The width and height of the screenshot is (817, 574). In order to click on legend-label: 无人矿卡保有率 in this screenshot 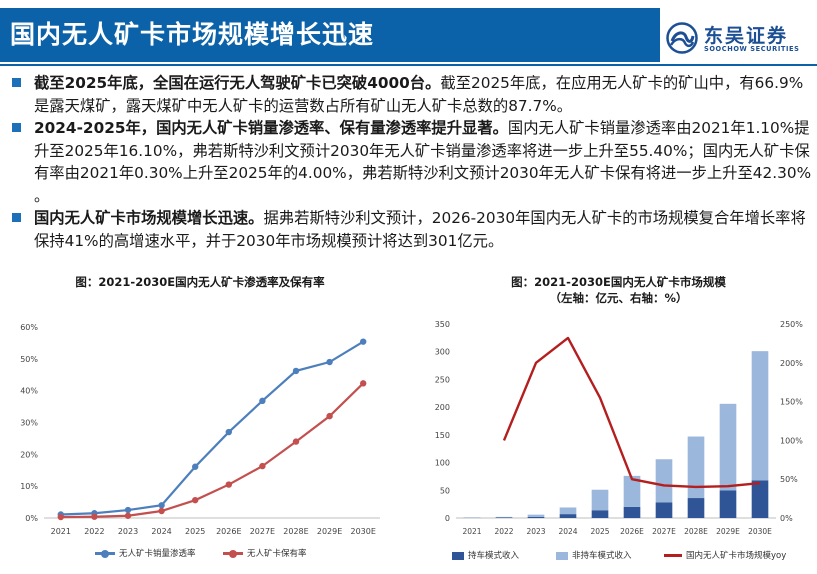, I will do `click(277, 554)`.